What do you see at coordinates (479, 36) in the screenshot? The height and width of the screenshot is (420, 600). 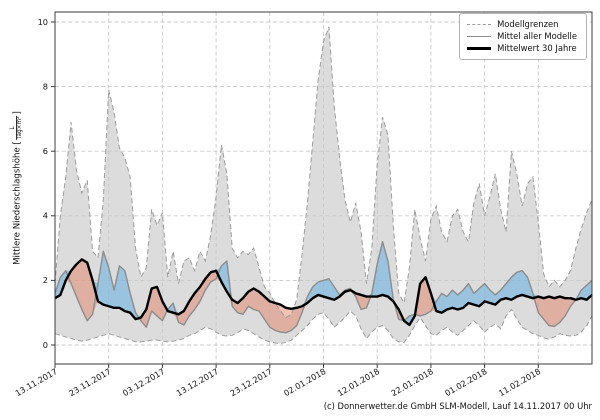 I see `solid-gray-line-icon` at bounding box center [479, 36].